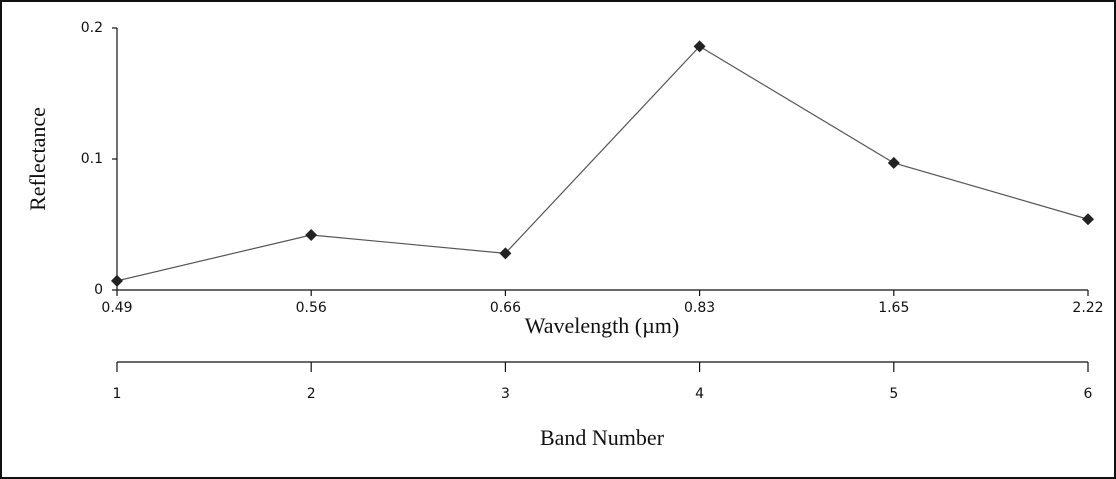 The width and height of the screenshot is (1116, 479). What do you see at coordinates (311, 394) in the screenshot?
I see `band-tick-label: 2` at bounding box center [311, 394].